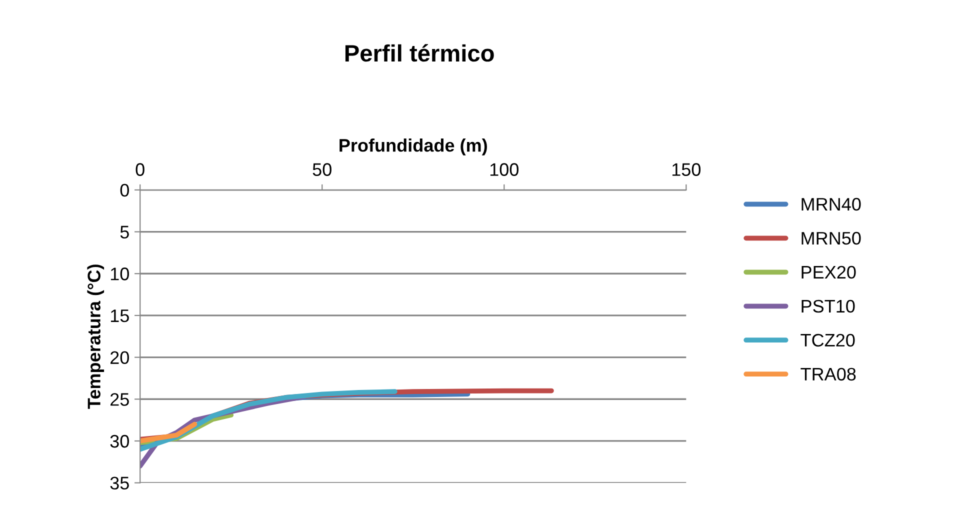 The image size is (953, 512). I want to click on y-tick-label: 15, so click(119, 316).